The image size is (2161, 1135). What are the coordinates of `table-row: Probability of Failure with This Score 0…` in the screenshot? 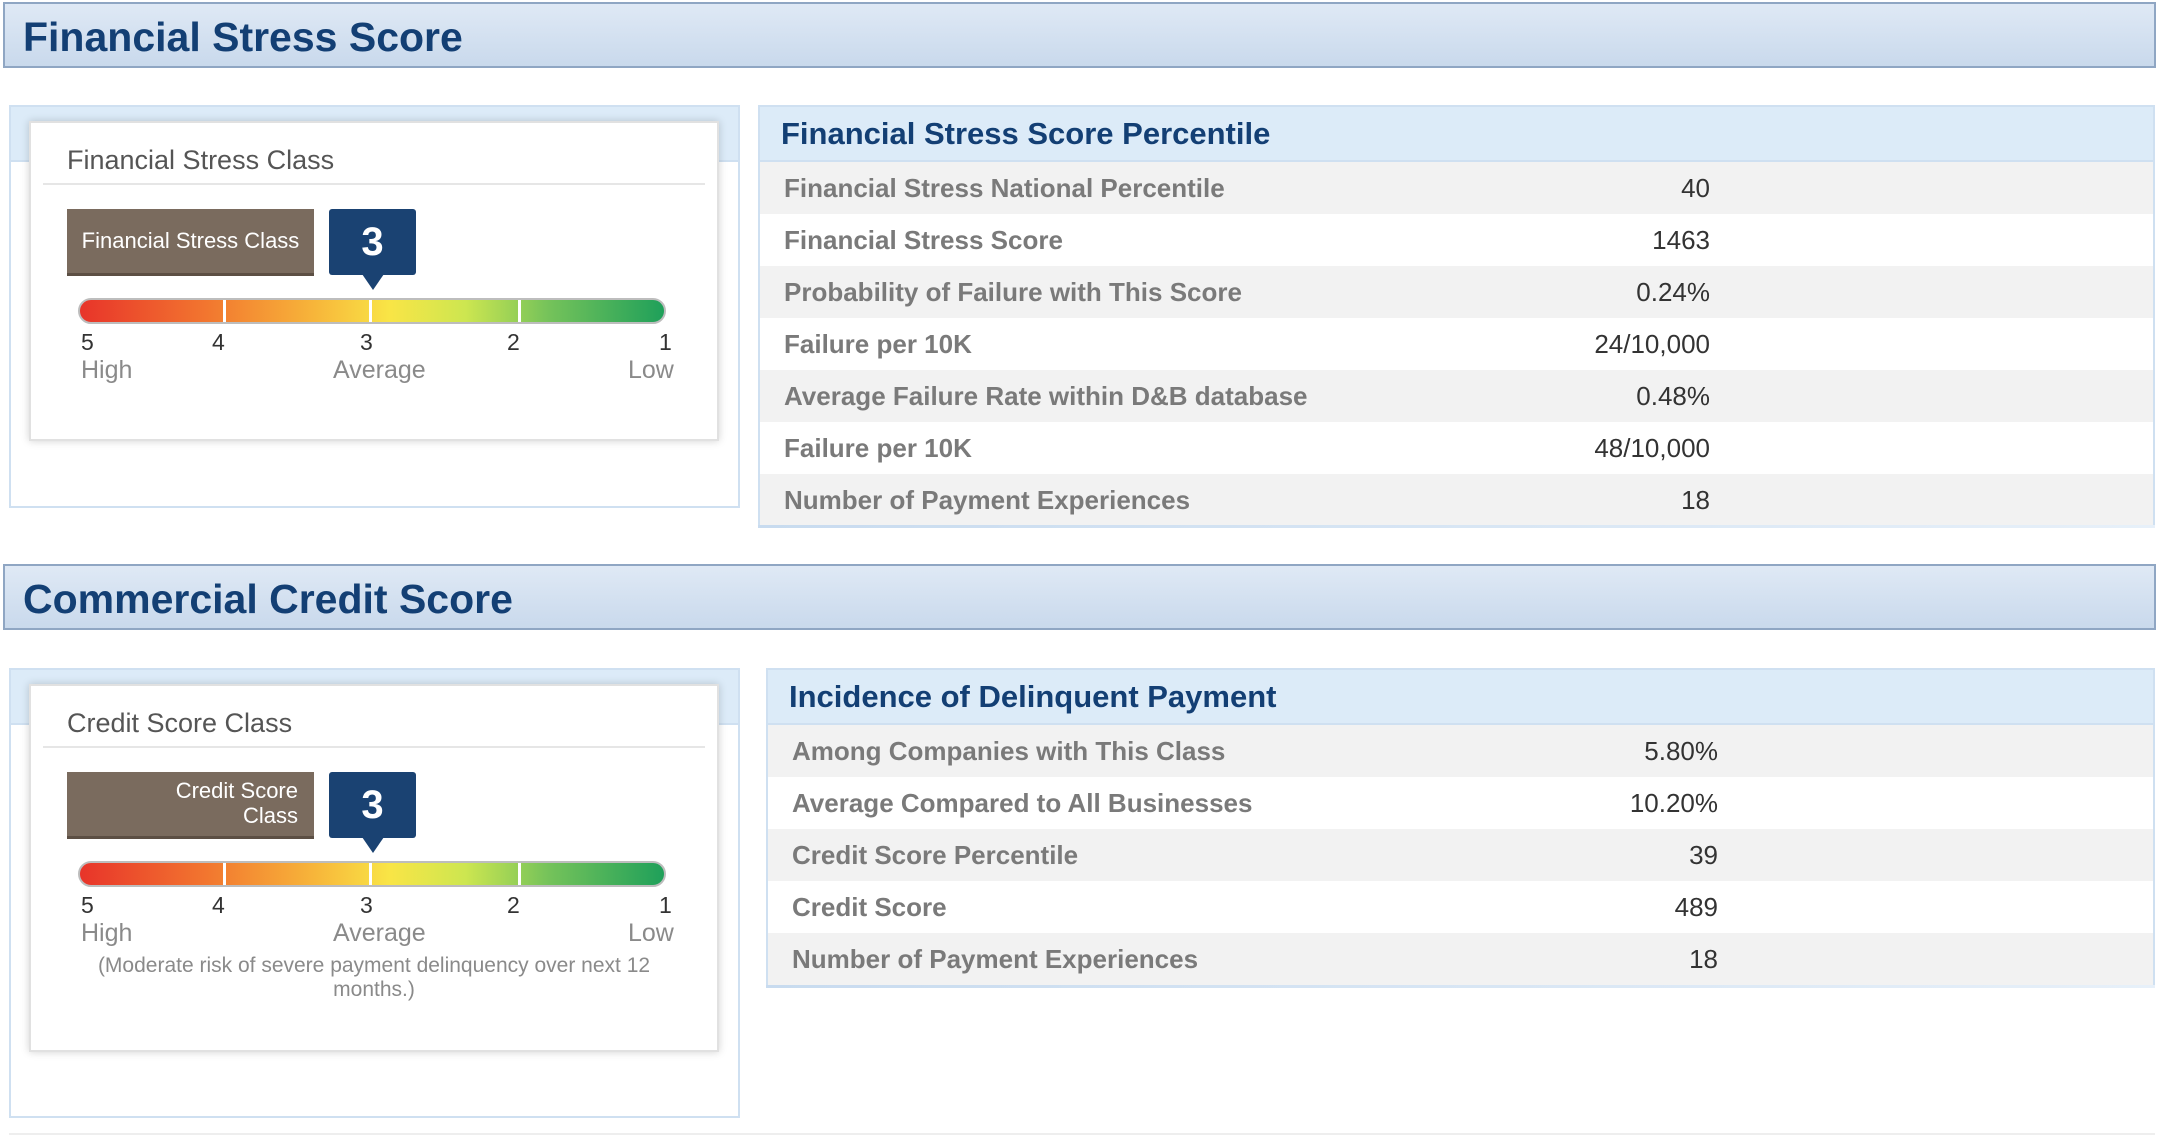 It's located at (1456, 292).